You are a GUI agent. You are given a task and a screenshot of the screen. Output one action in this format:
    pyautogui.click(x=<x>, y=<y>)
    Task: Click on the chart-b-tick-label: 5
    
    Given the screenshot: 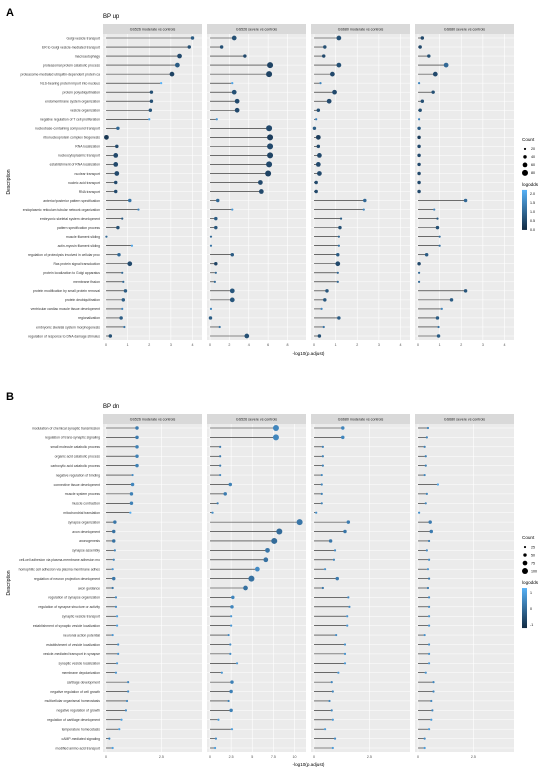 What is the action you would take?
    pyautogui.click(x=252, y=757)
    